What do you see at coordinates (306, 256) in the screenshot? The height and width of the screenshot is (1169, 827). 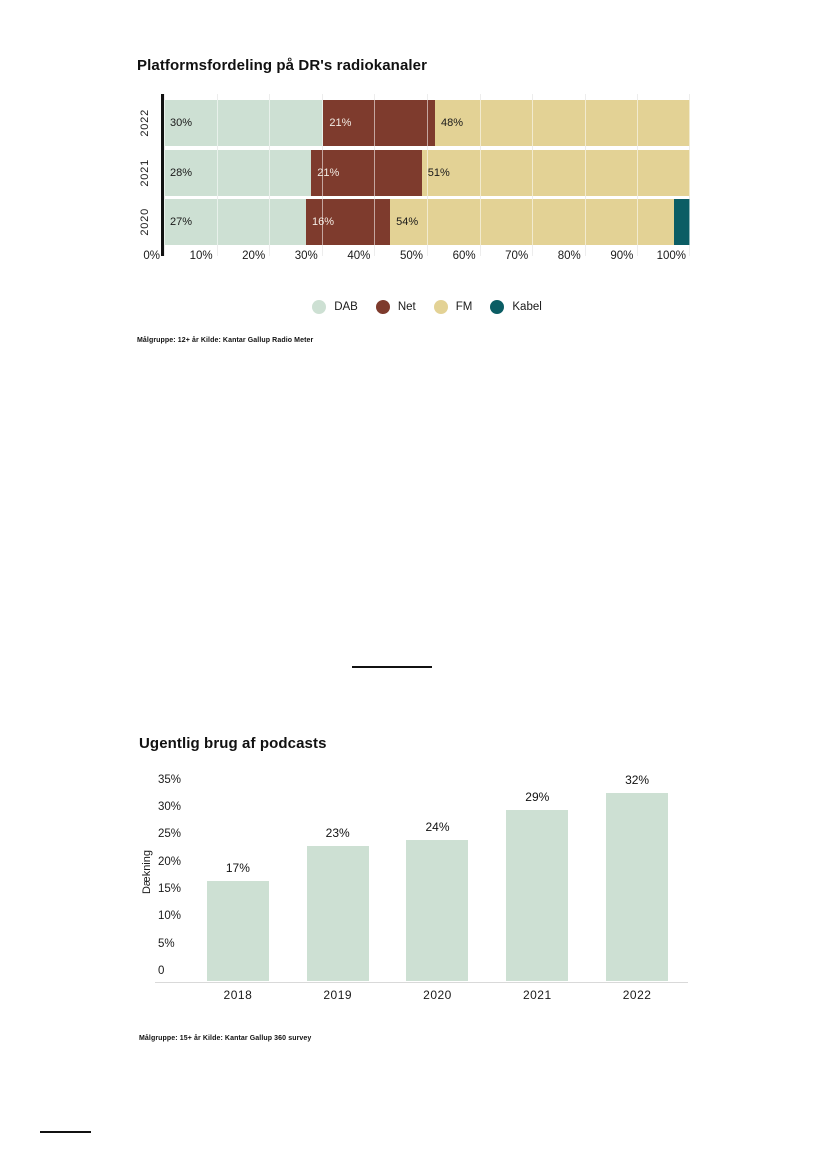 I see `chart1-x-tick-label: 30%` at bounding box center [306, 256].